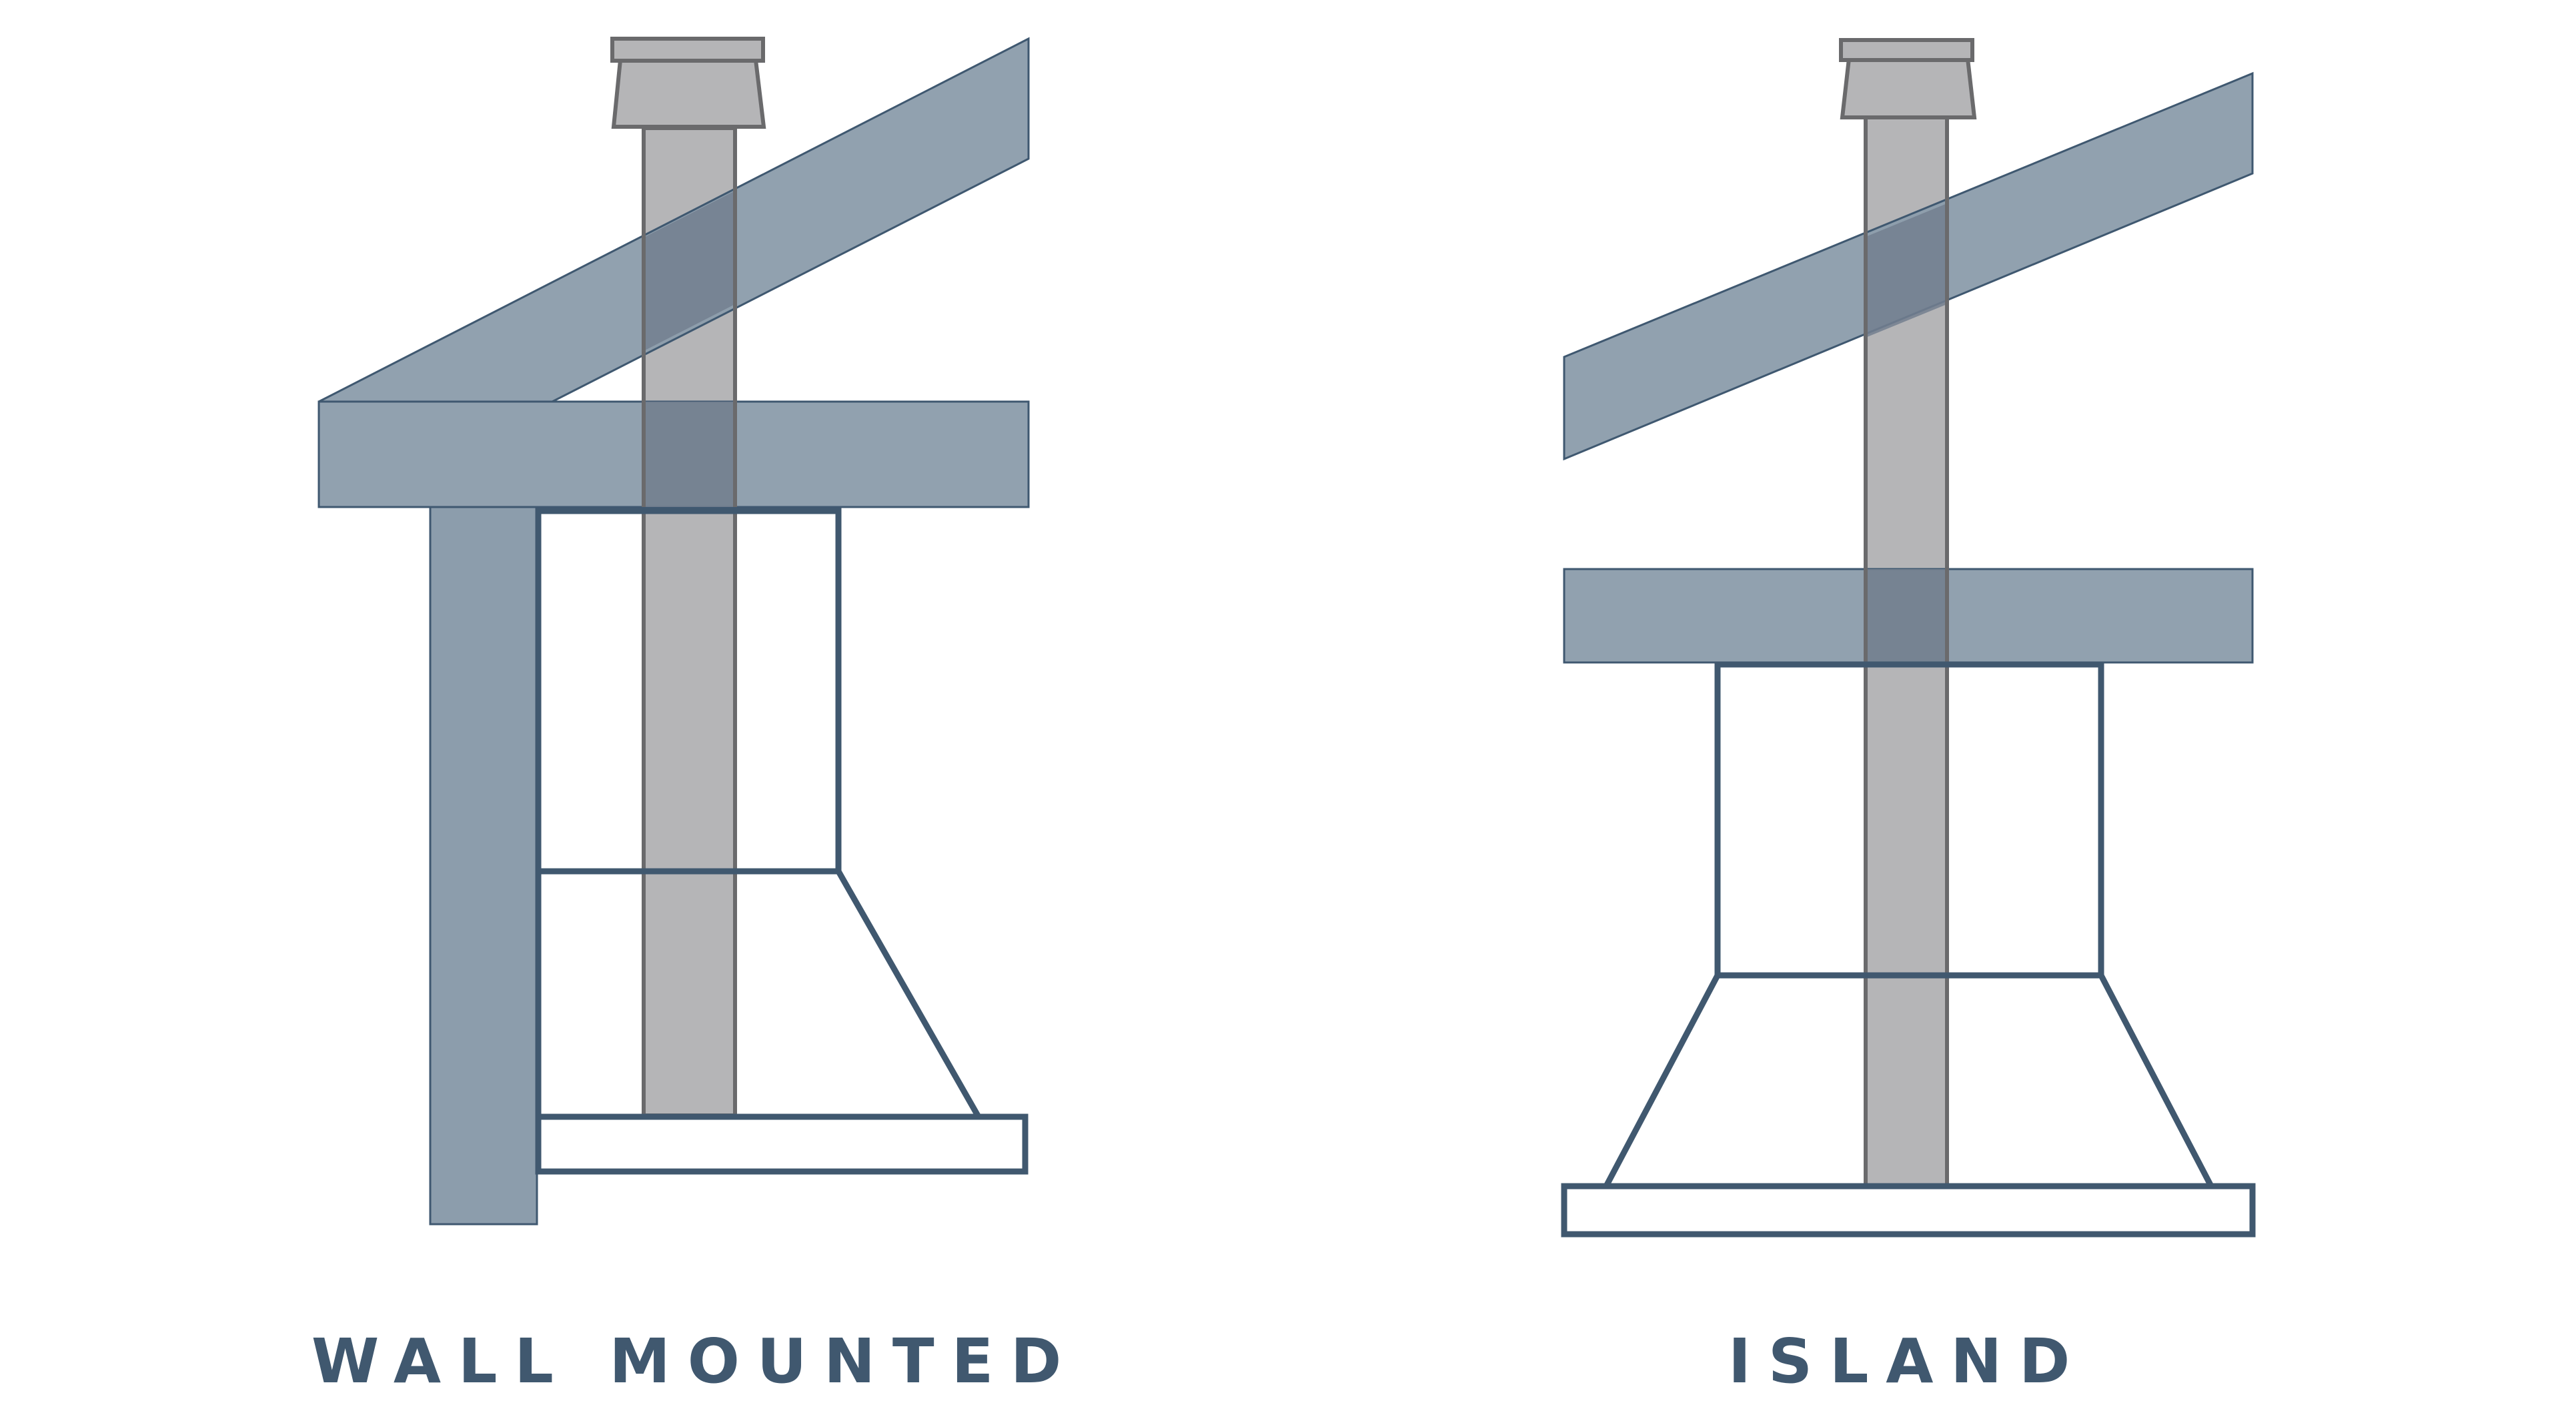 This screenshot has width=2576, height=1423. Describe the element at coordinates (1906, 615) in the screenshot. I see `island-flue-joist-overlap` at that location.